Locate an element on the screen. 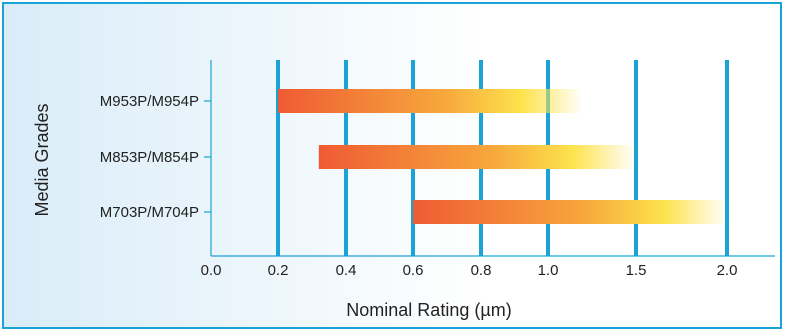 The height and width of the screenshot is (333, 786). x-tick-label: 0.8 is located at coordinates (481, 270).